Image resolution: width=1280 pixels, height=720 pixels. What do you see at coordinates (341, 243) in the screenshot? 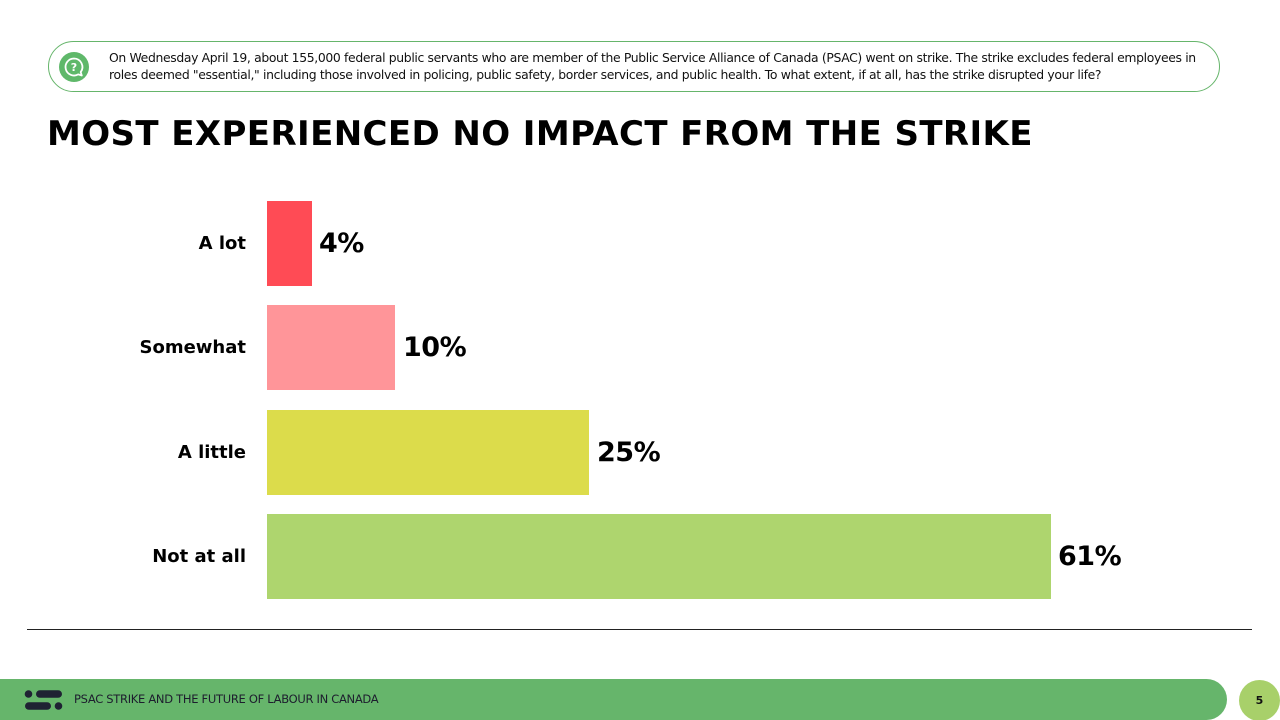
I see `value-label: 4%` at bounding box center [341, 243].